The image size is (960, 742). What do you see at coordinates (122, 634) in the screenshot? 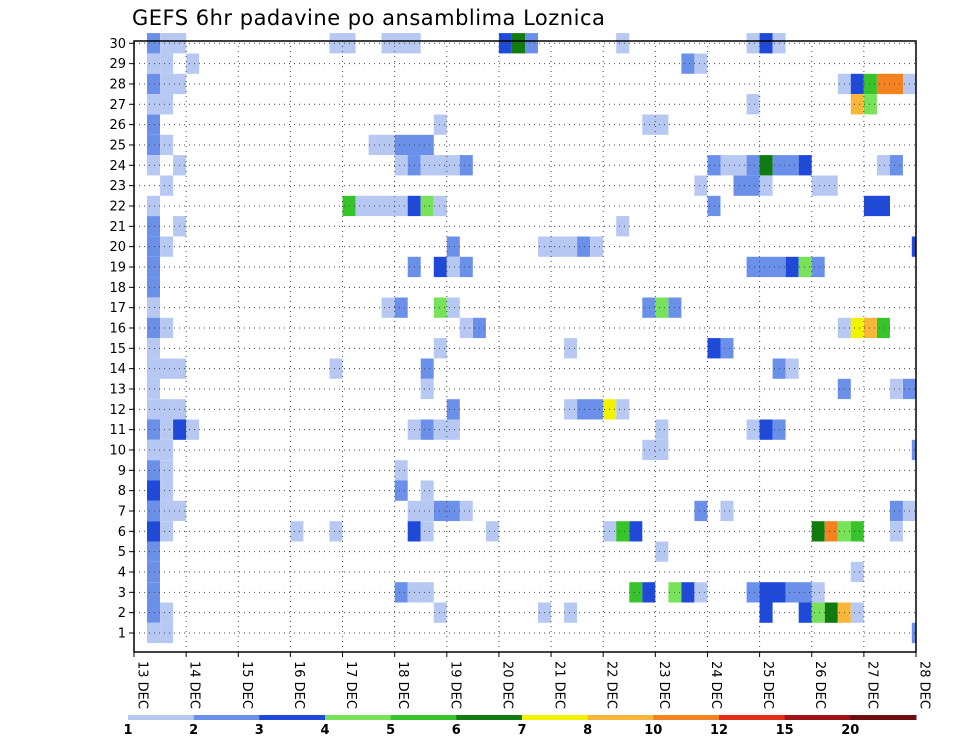
I see `y-tick-label: 1` at bounding box center [122, 634].